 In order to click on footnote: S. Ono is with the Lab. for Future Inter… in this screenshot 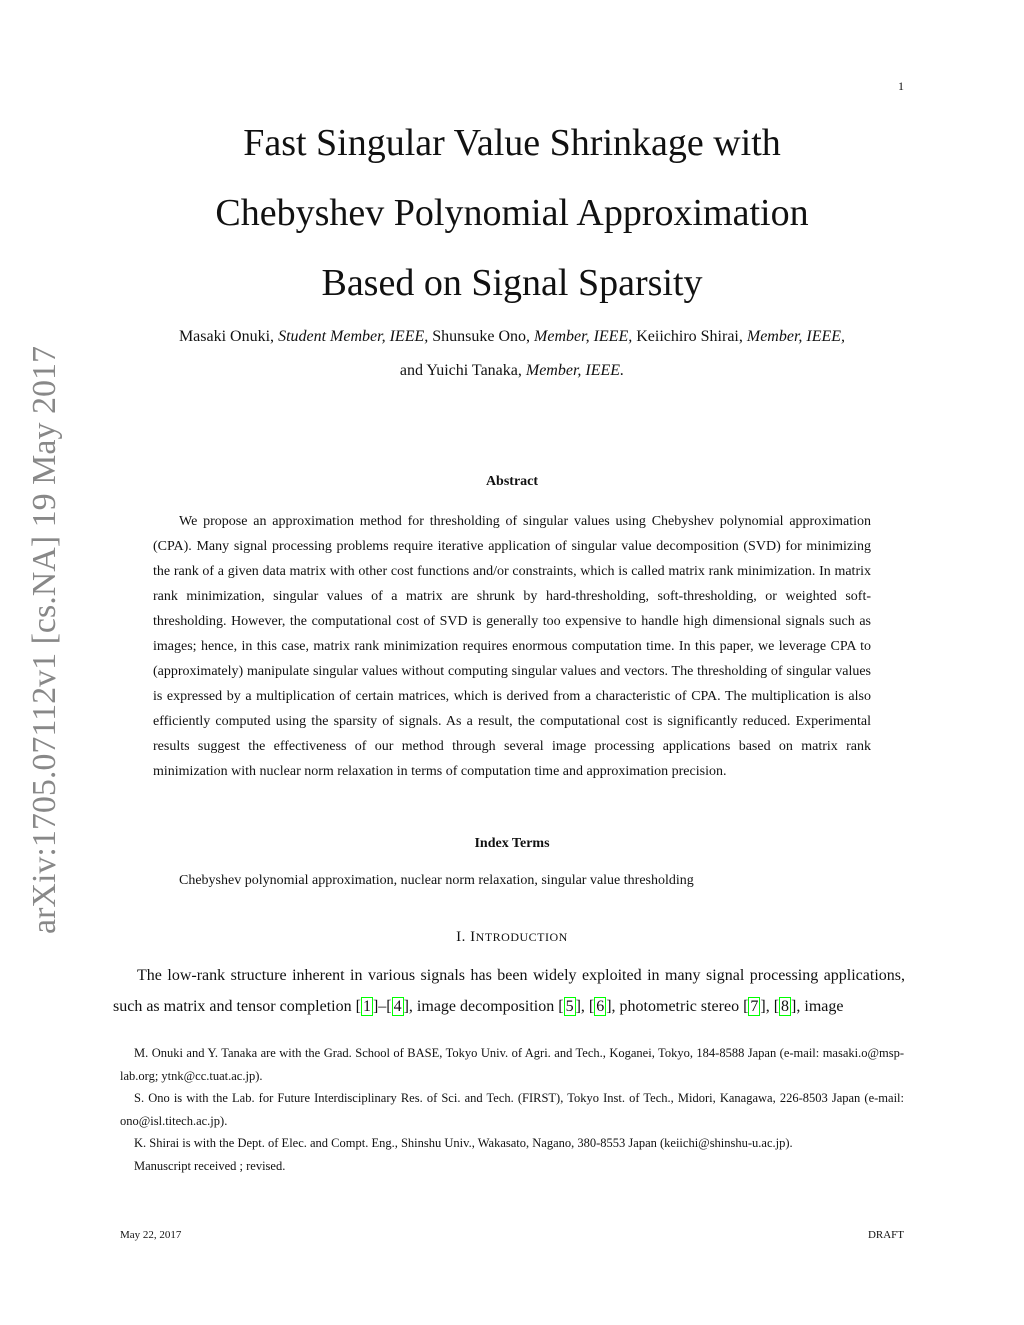, I will do `click(512, 1109)`.